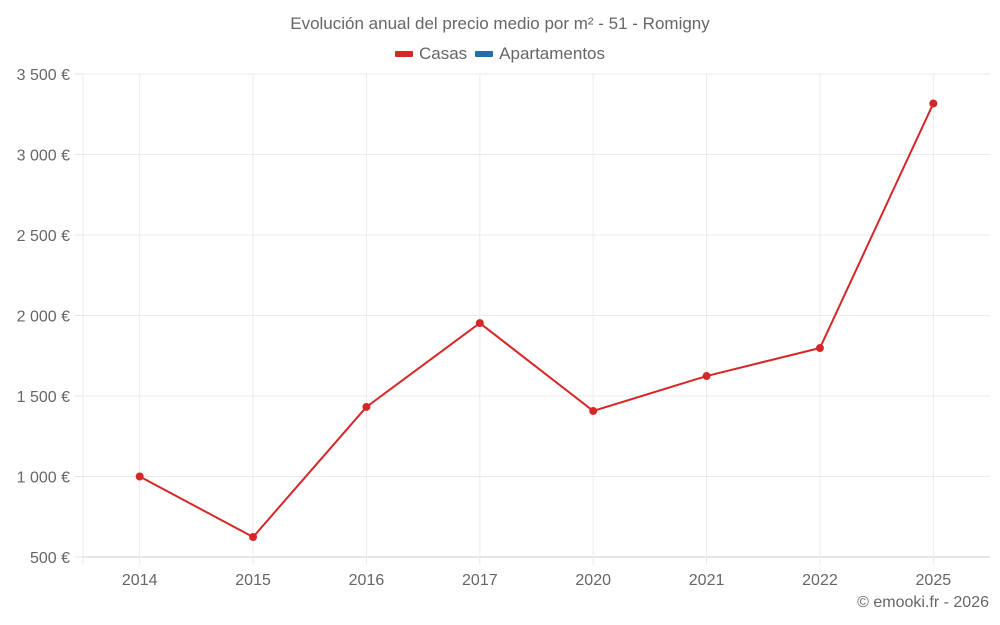 This screenshot has width=1000, height=625. Describe the element at coordinates (43, 478) in the screenshot. I see `y-tick-label: 1 000 €` at that location.